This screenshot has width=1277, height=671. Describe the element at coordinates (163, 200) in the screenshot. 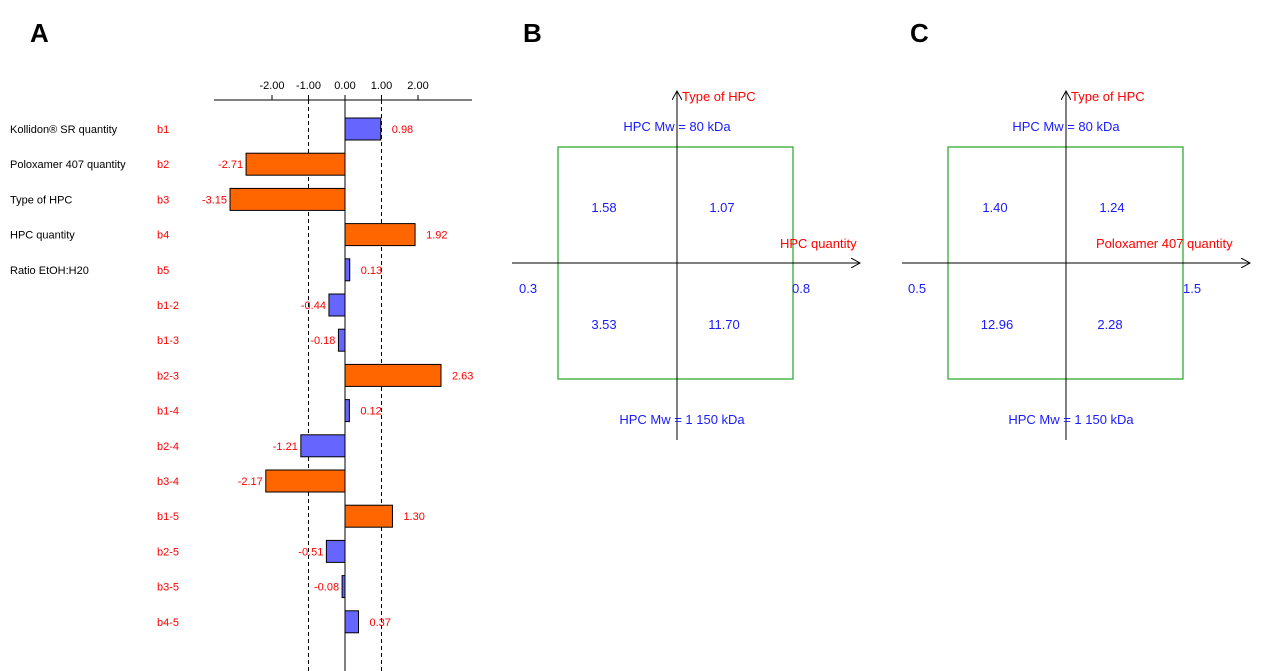

I see `coefficient-label: b3` at that location.